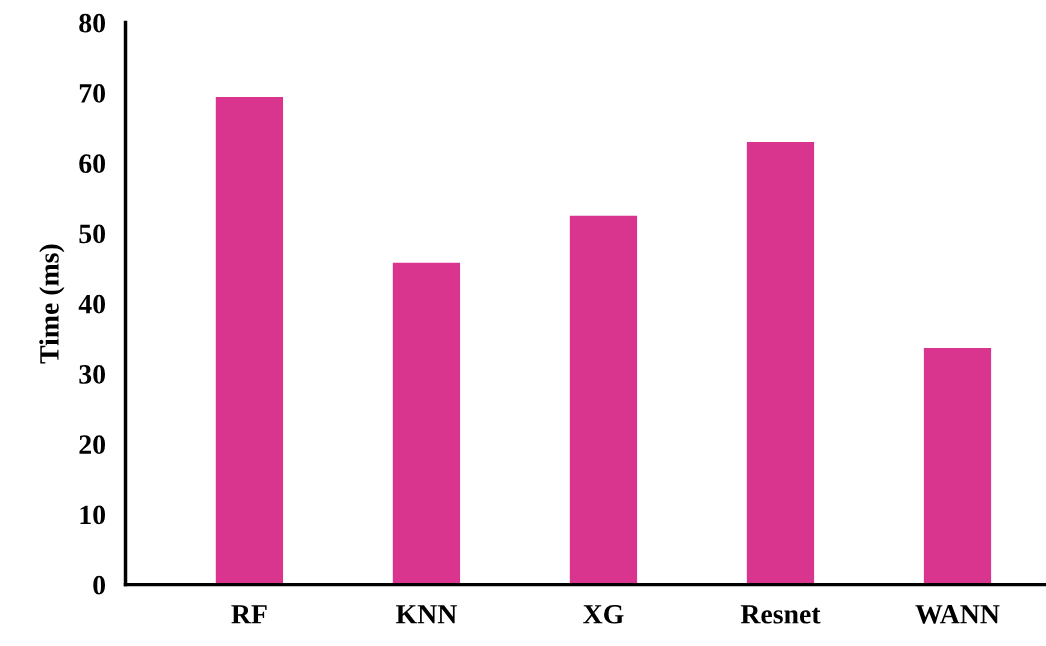  I want to click on y-tick-label: 30, so click(92, 374).